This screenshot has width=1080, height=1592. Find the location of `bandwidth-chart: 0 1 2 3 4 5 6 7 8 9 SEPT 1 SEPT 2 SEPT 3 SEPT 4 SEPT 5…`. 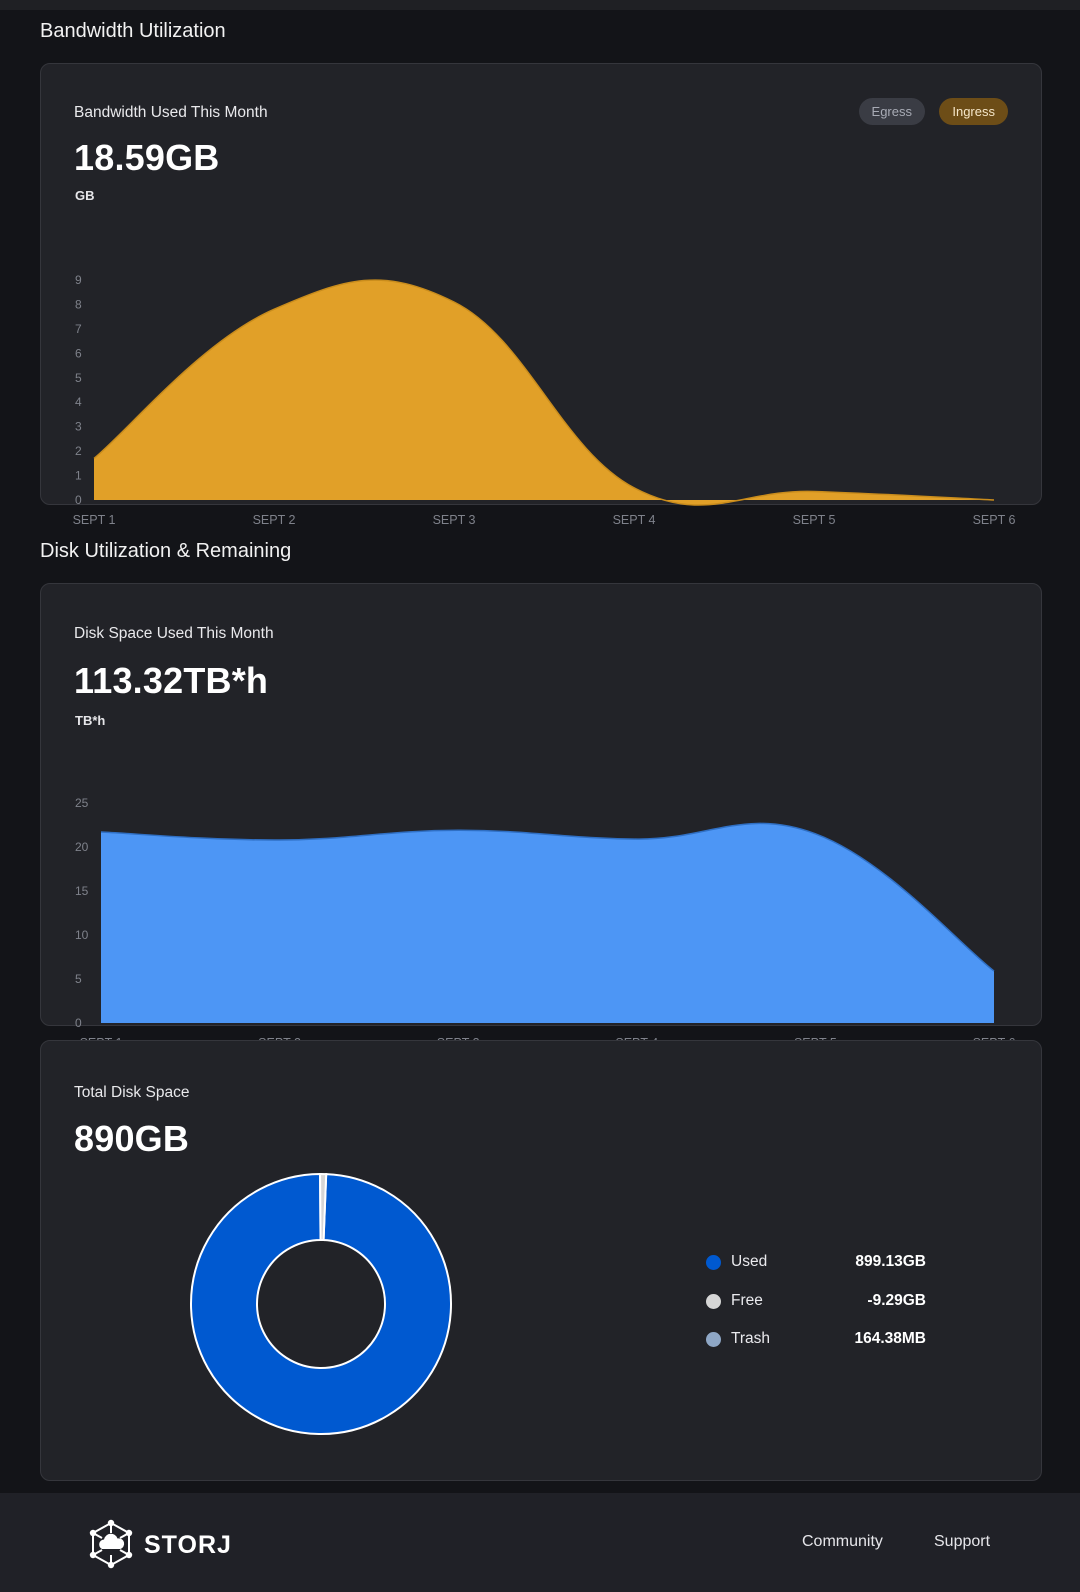

bandwidth-chart: 0 1 2 3 4 5 6 7 8 9 SEPT 1 SEPT 2 SEPT 3 SEPT 4 SEPT 5… is located at coordinates (544, 400).